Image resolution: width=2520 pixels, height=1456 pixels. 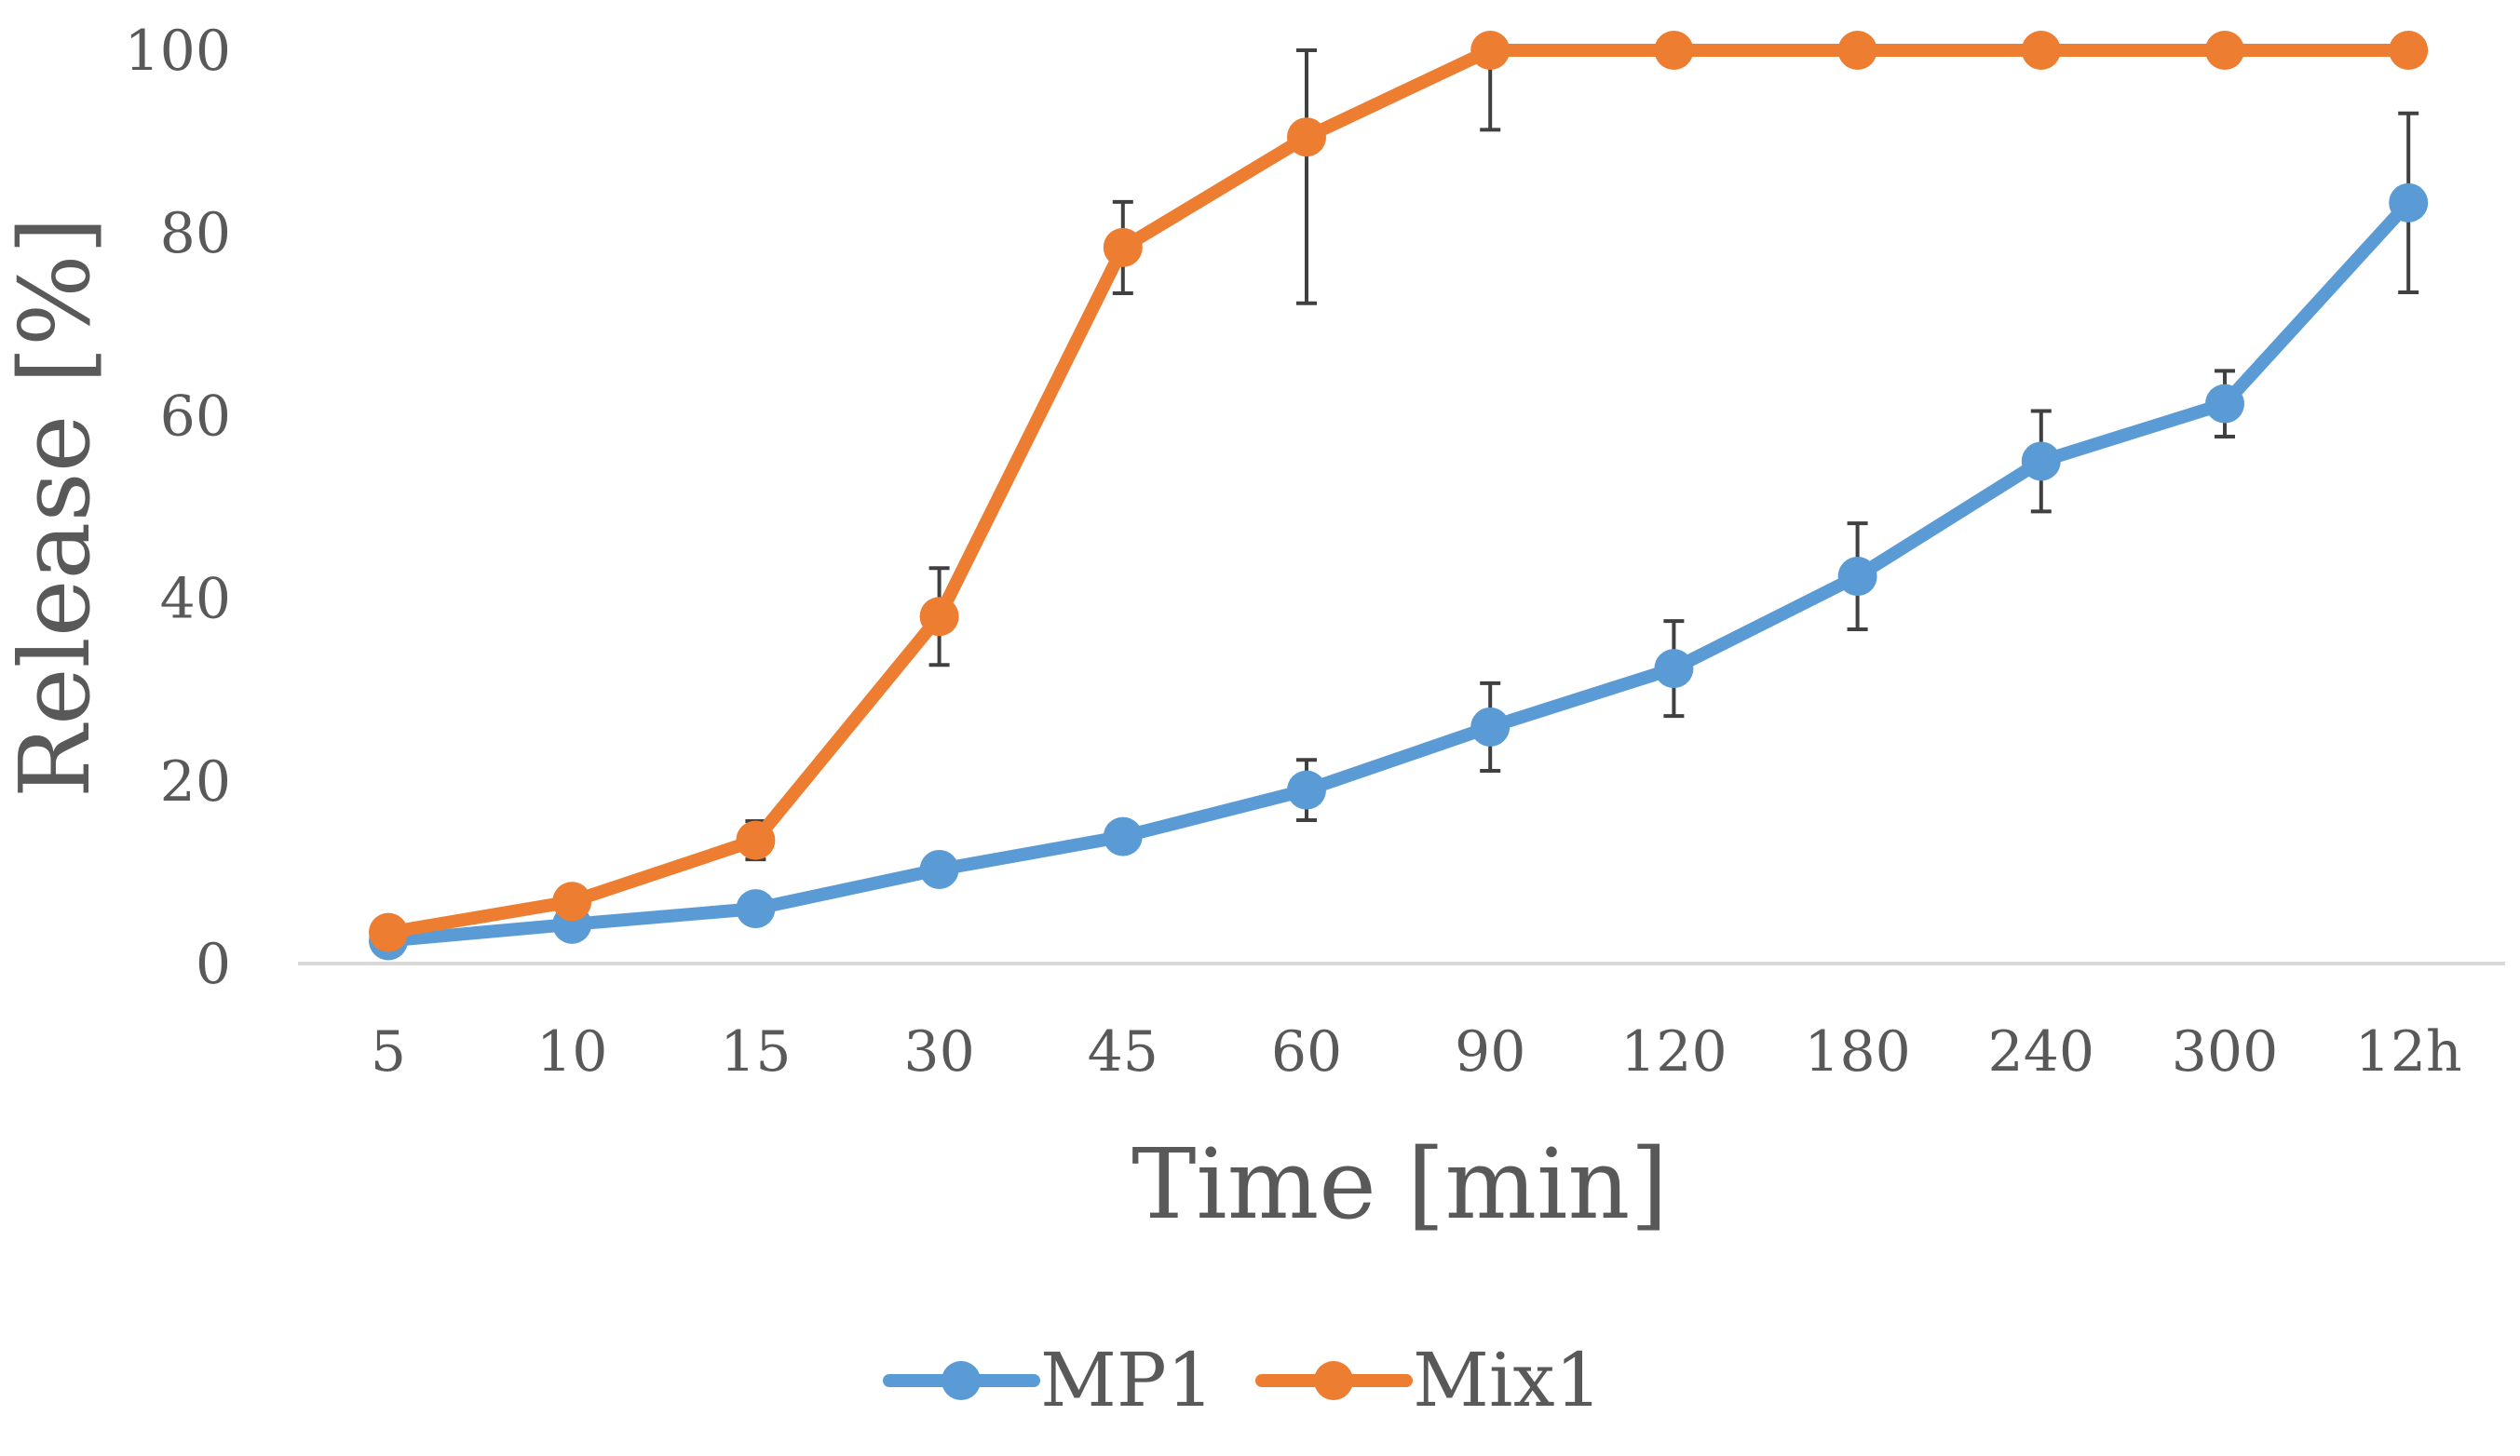 I want to click on x-axis-ticks: 5 10 15 30 45 60 90 120 180 240 300 12h, so click(x=1416, y=1052).